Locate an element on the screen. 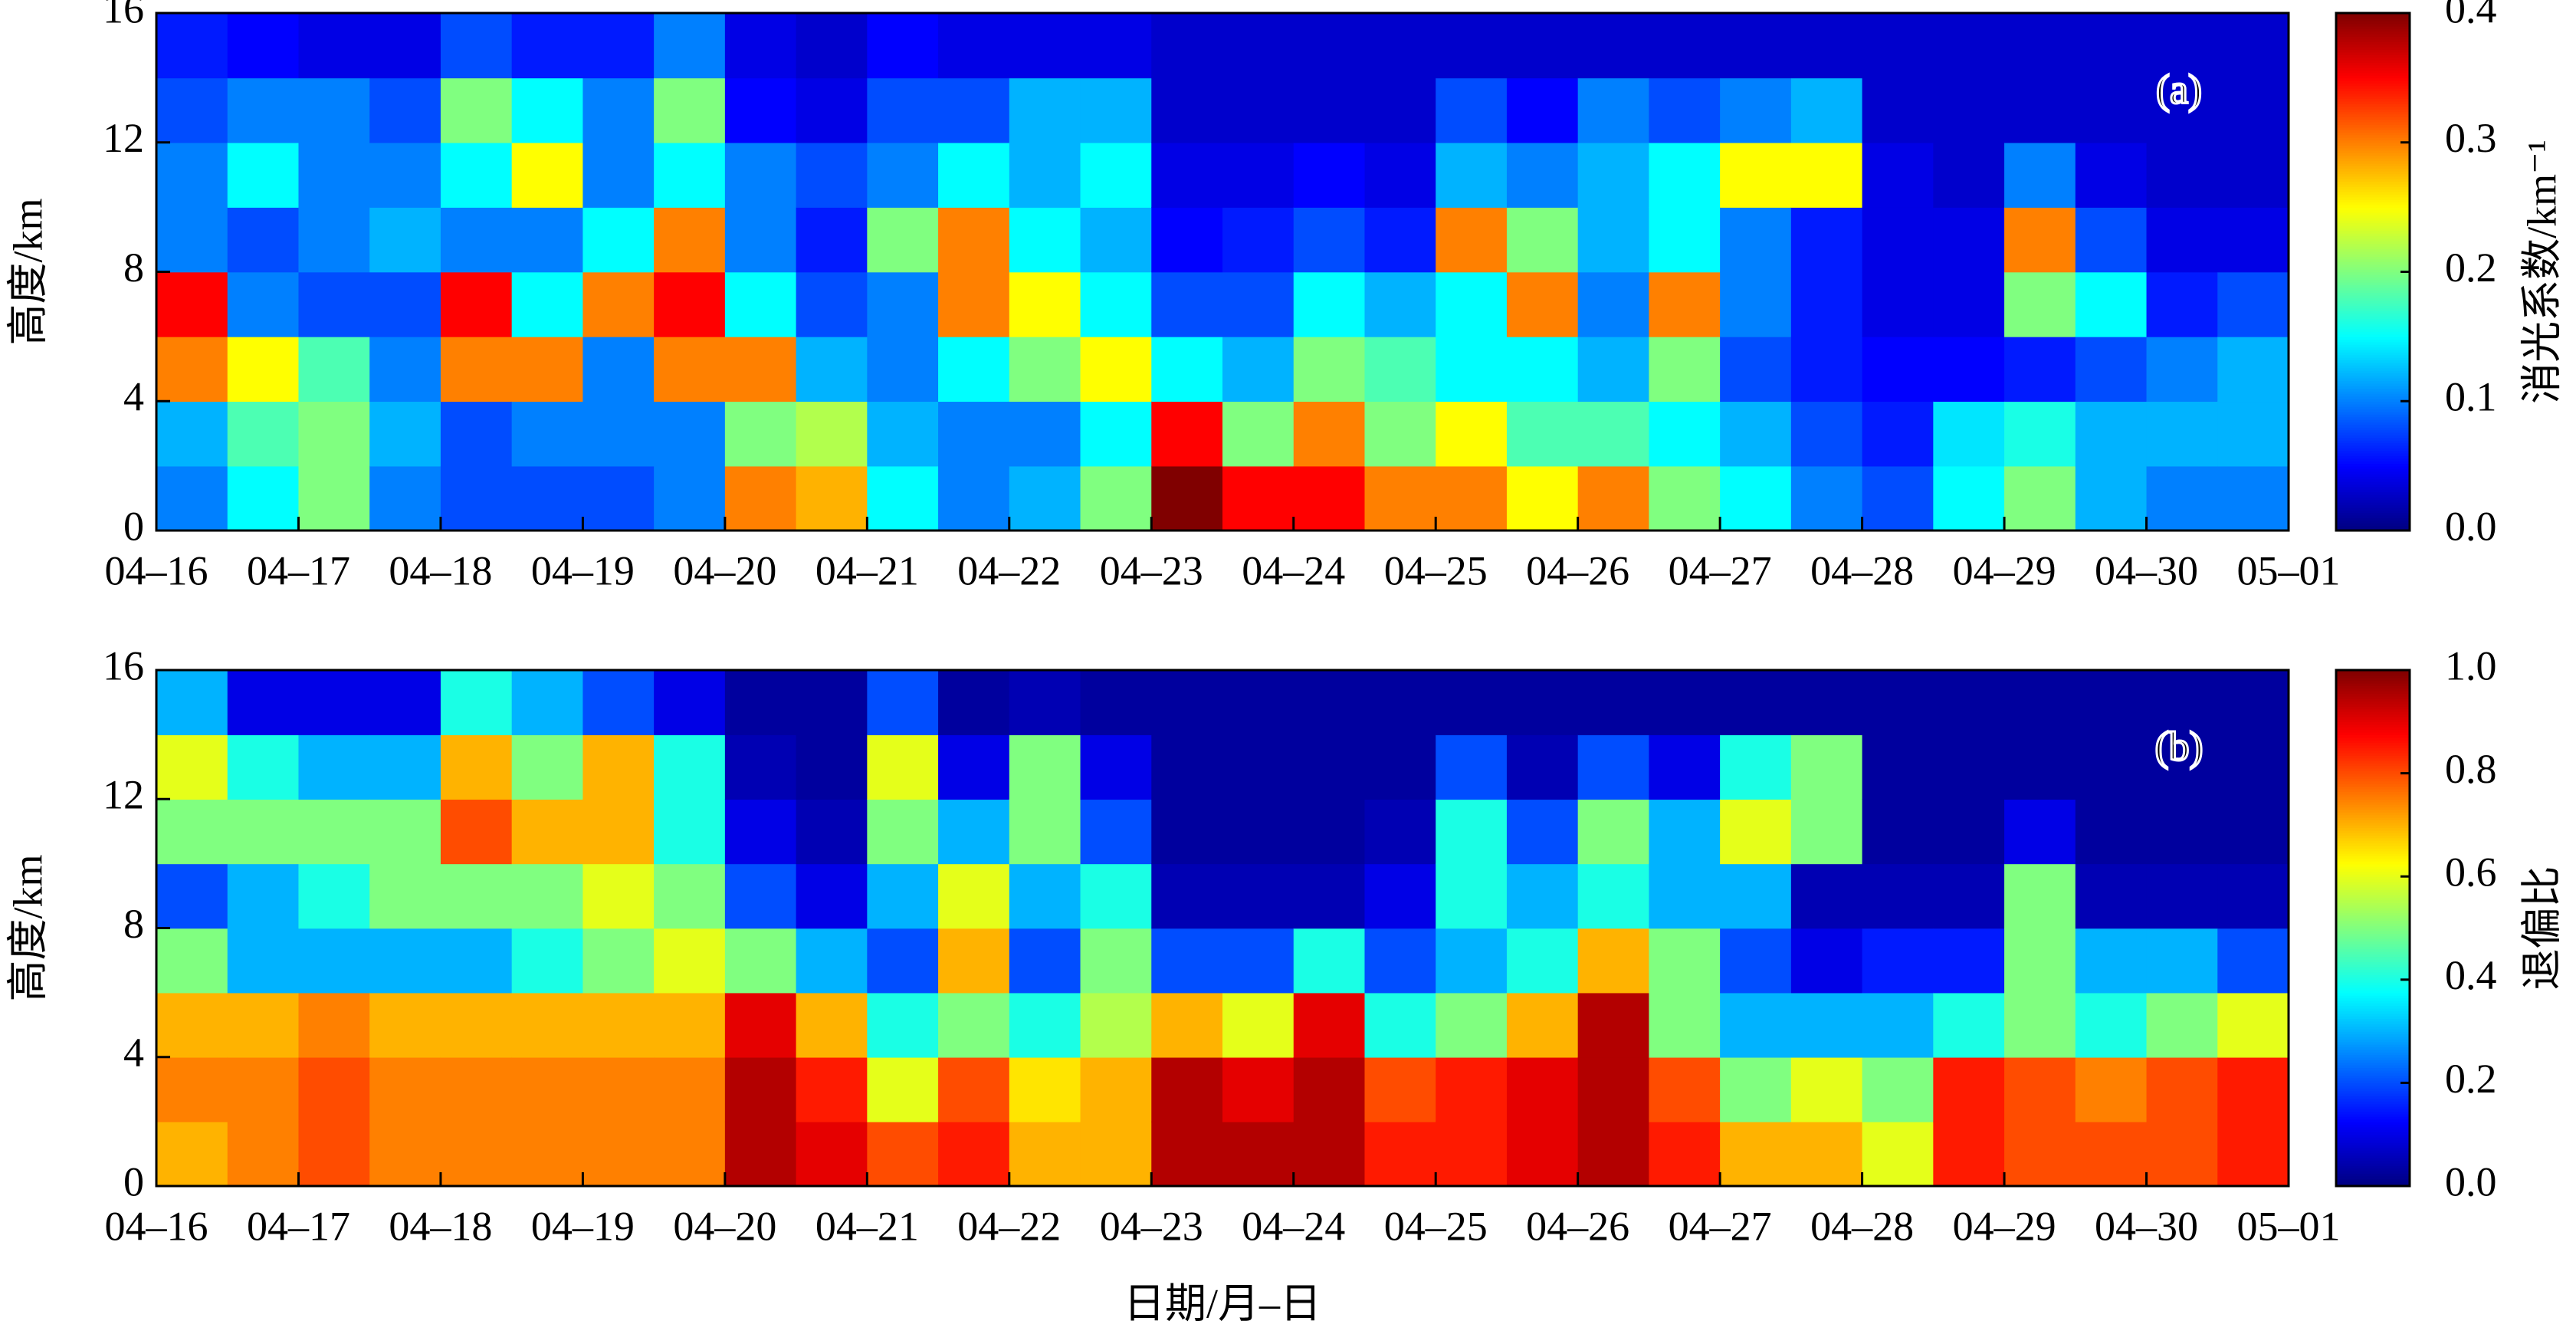  x-tick-label: 04–24 is located at coordinates (1293, 570).